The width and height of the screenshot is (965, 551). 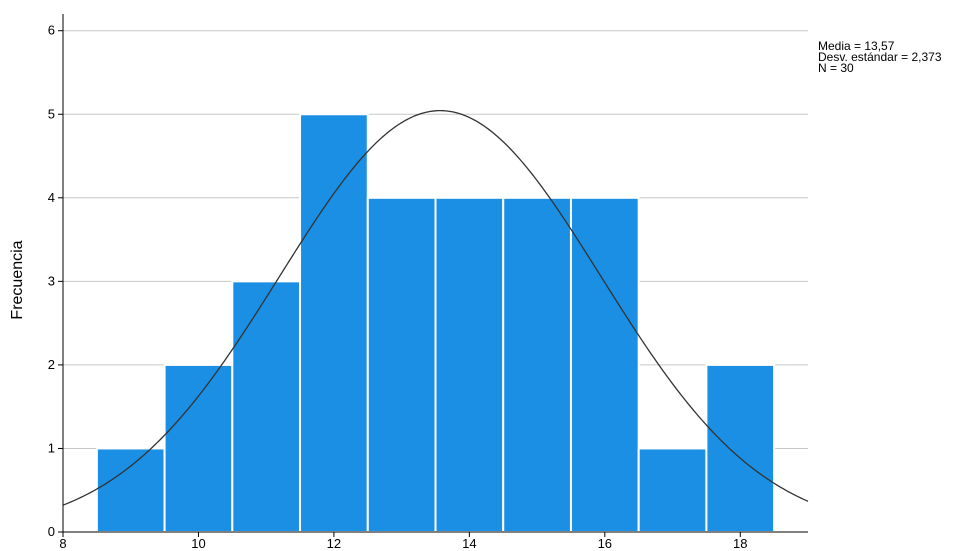 I want to click on y-tick-label: 1, so click(x=51, y=447).